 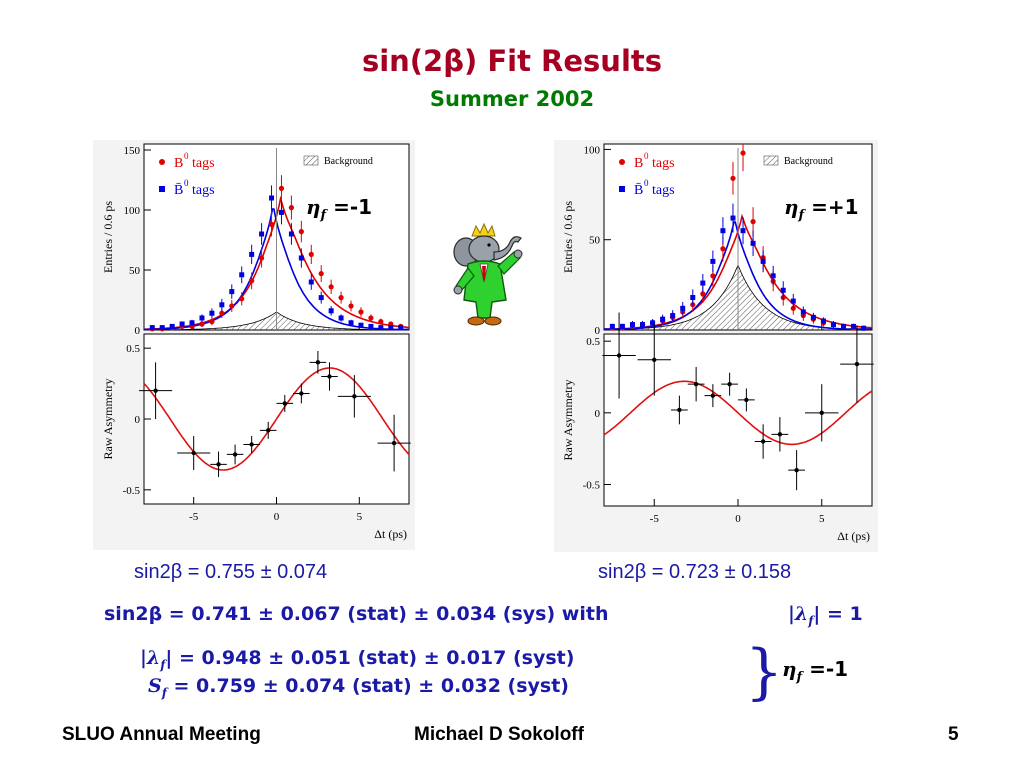 What do you see at coordinates (764, 672) in the screenshot?
I see `right-brace: }` at bounding box center [764, 672].